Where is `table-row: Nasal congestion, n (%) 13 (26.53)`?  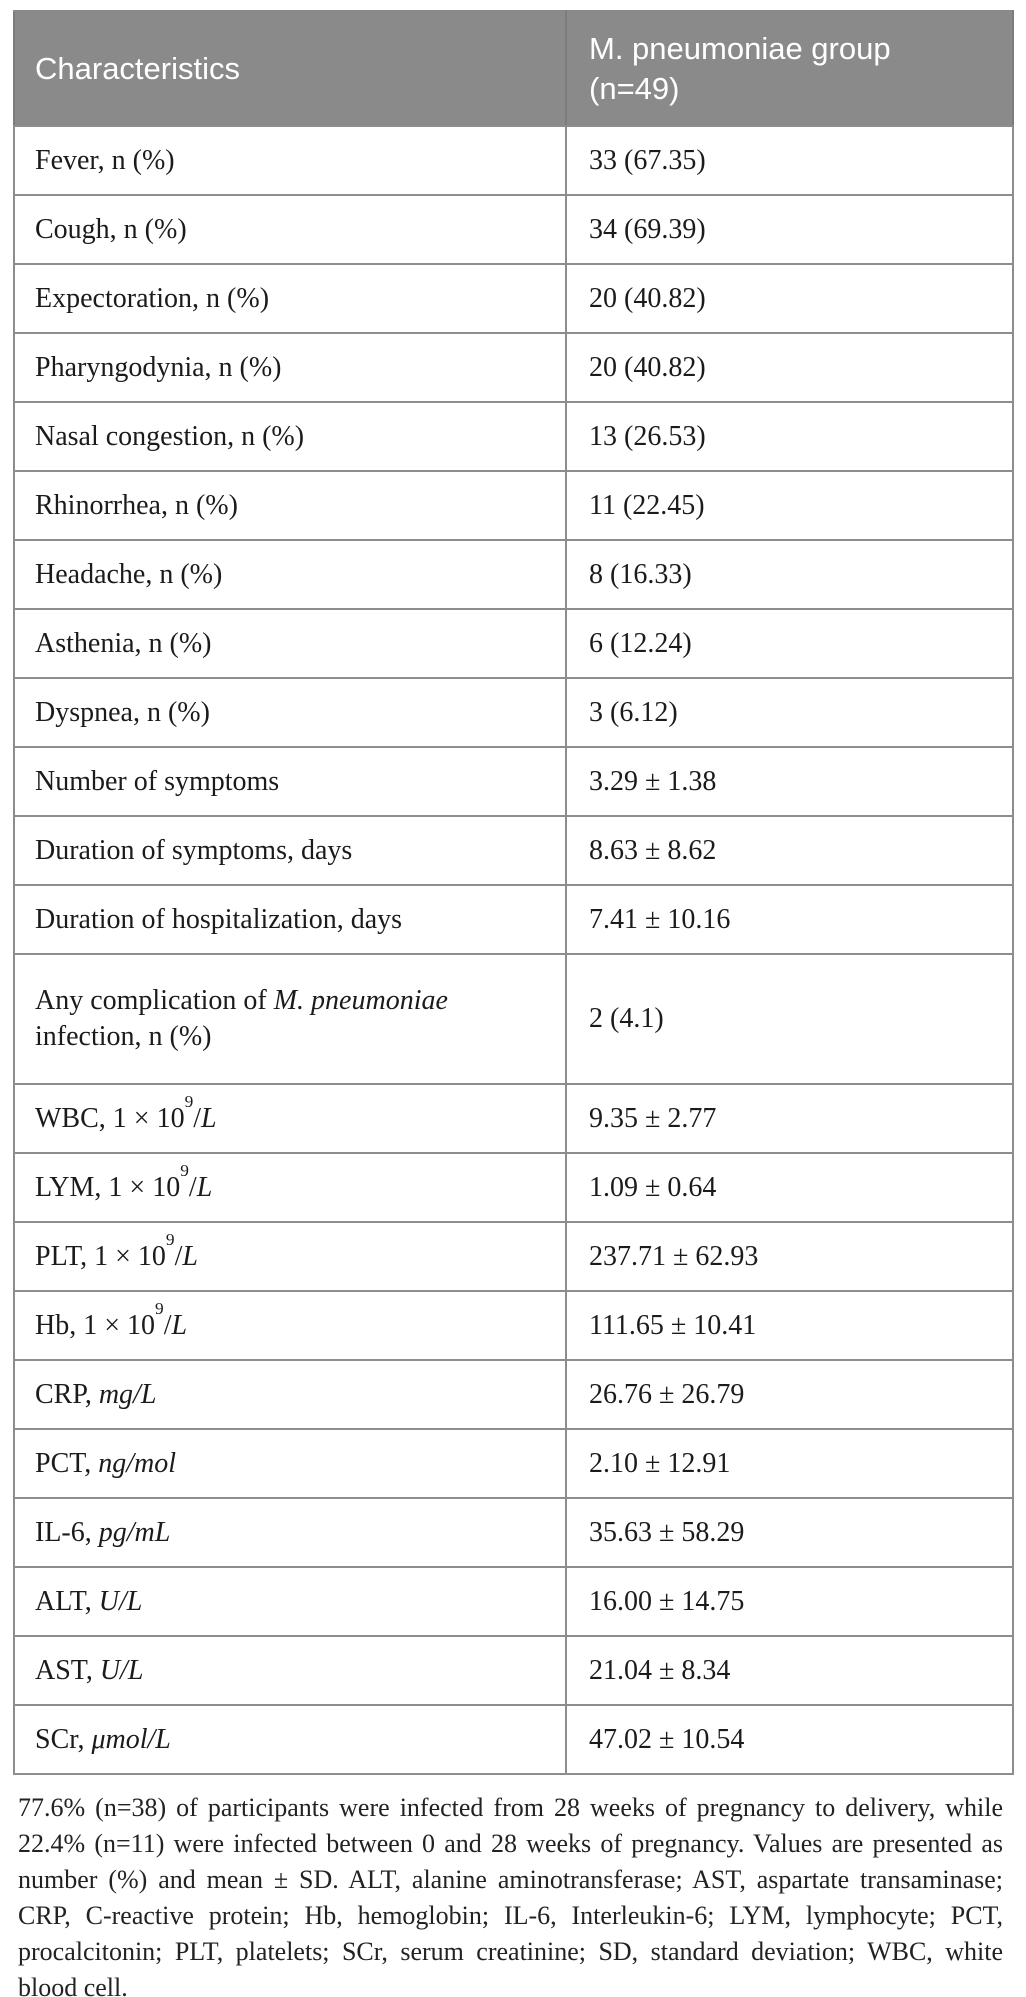 table-row: Nasal congestion, n (%) 13 (26.53) is located at coordinates (513, 436).